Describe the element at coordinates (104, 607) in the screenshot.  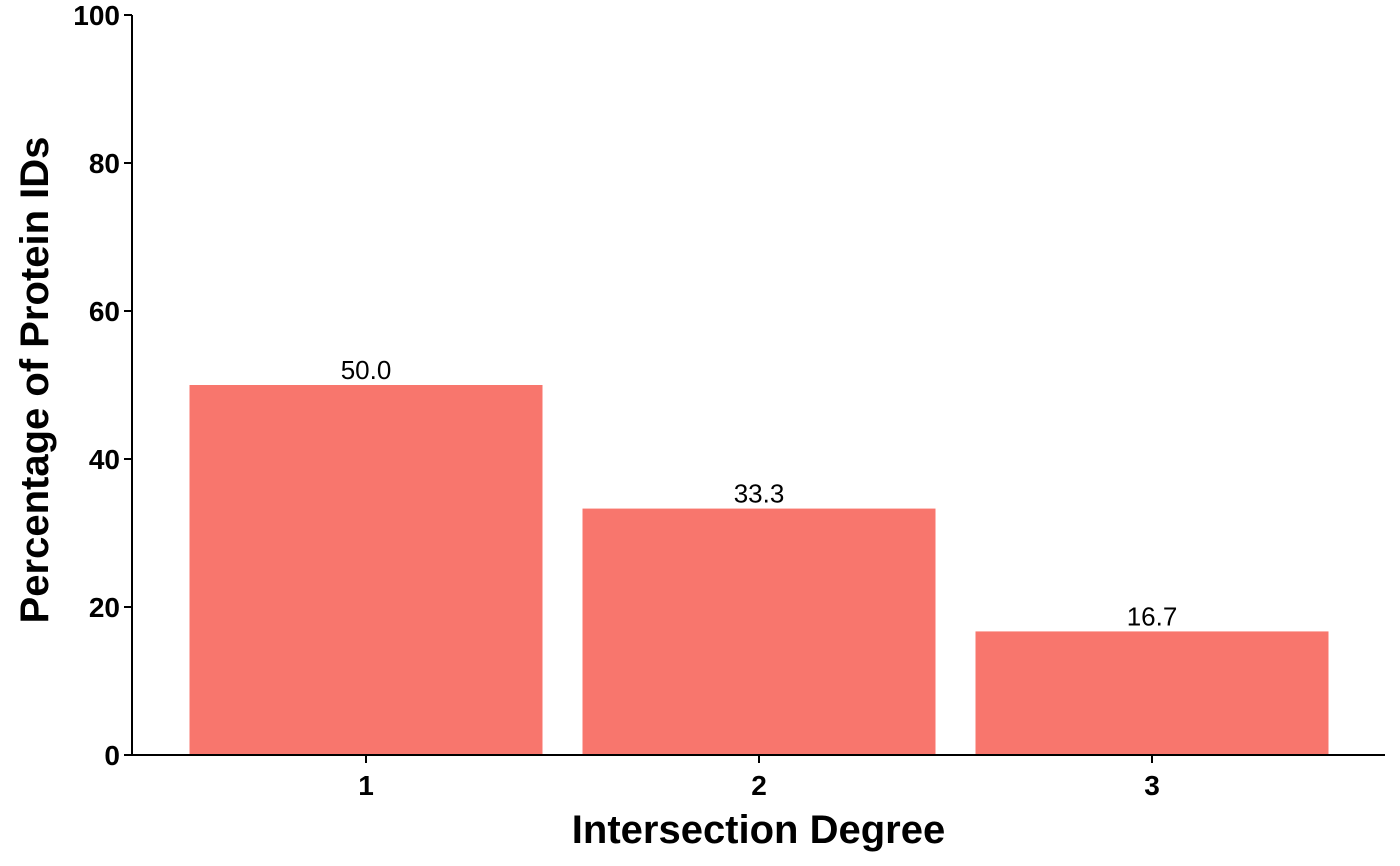
I see `y-tick-label: 20` at that location.